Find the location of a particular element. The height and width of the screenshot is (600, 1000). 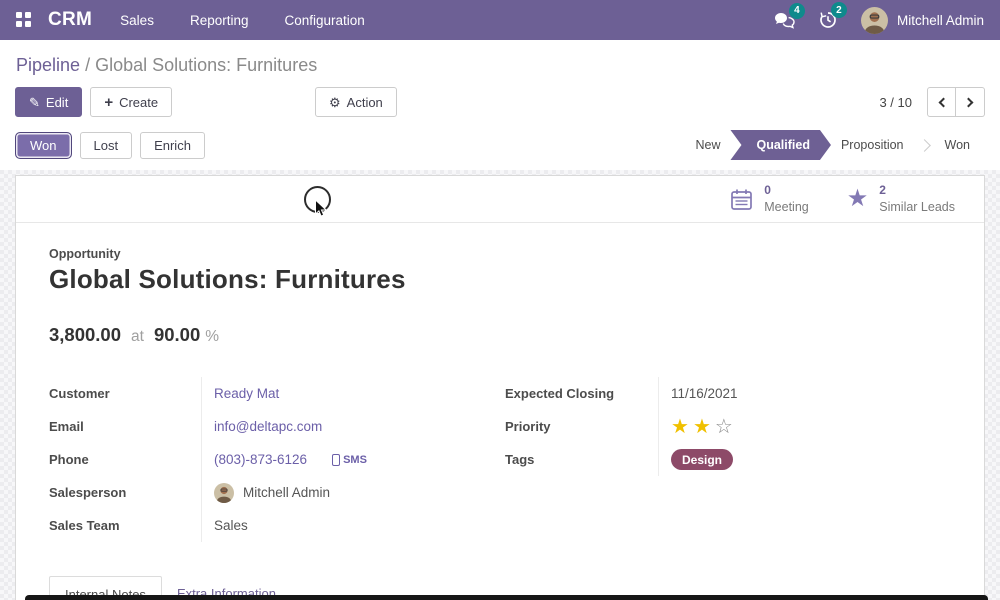

user-name: Mitchell Admin is located at coordinates (940, 20).